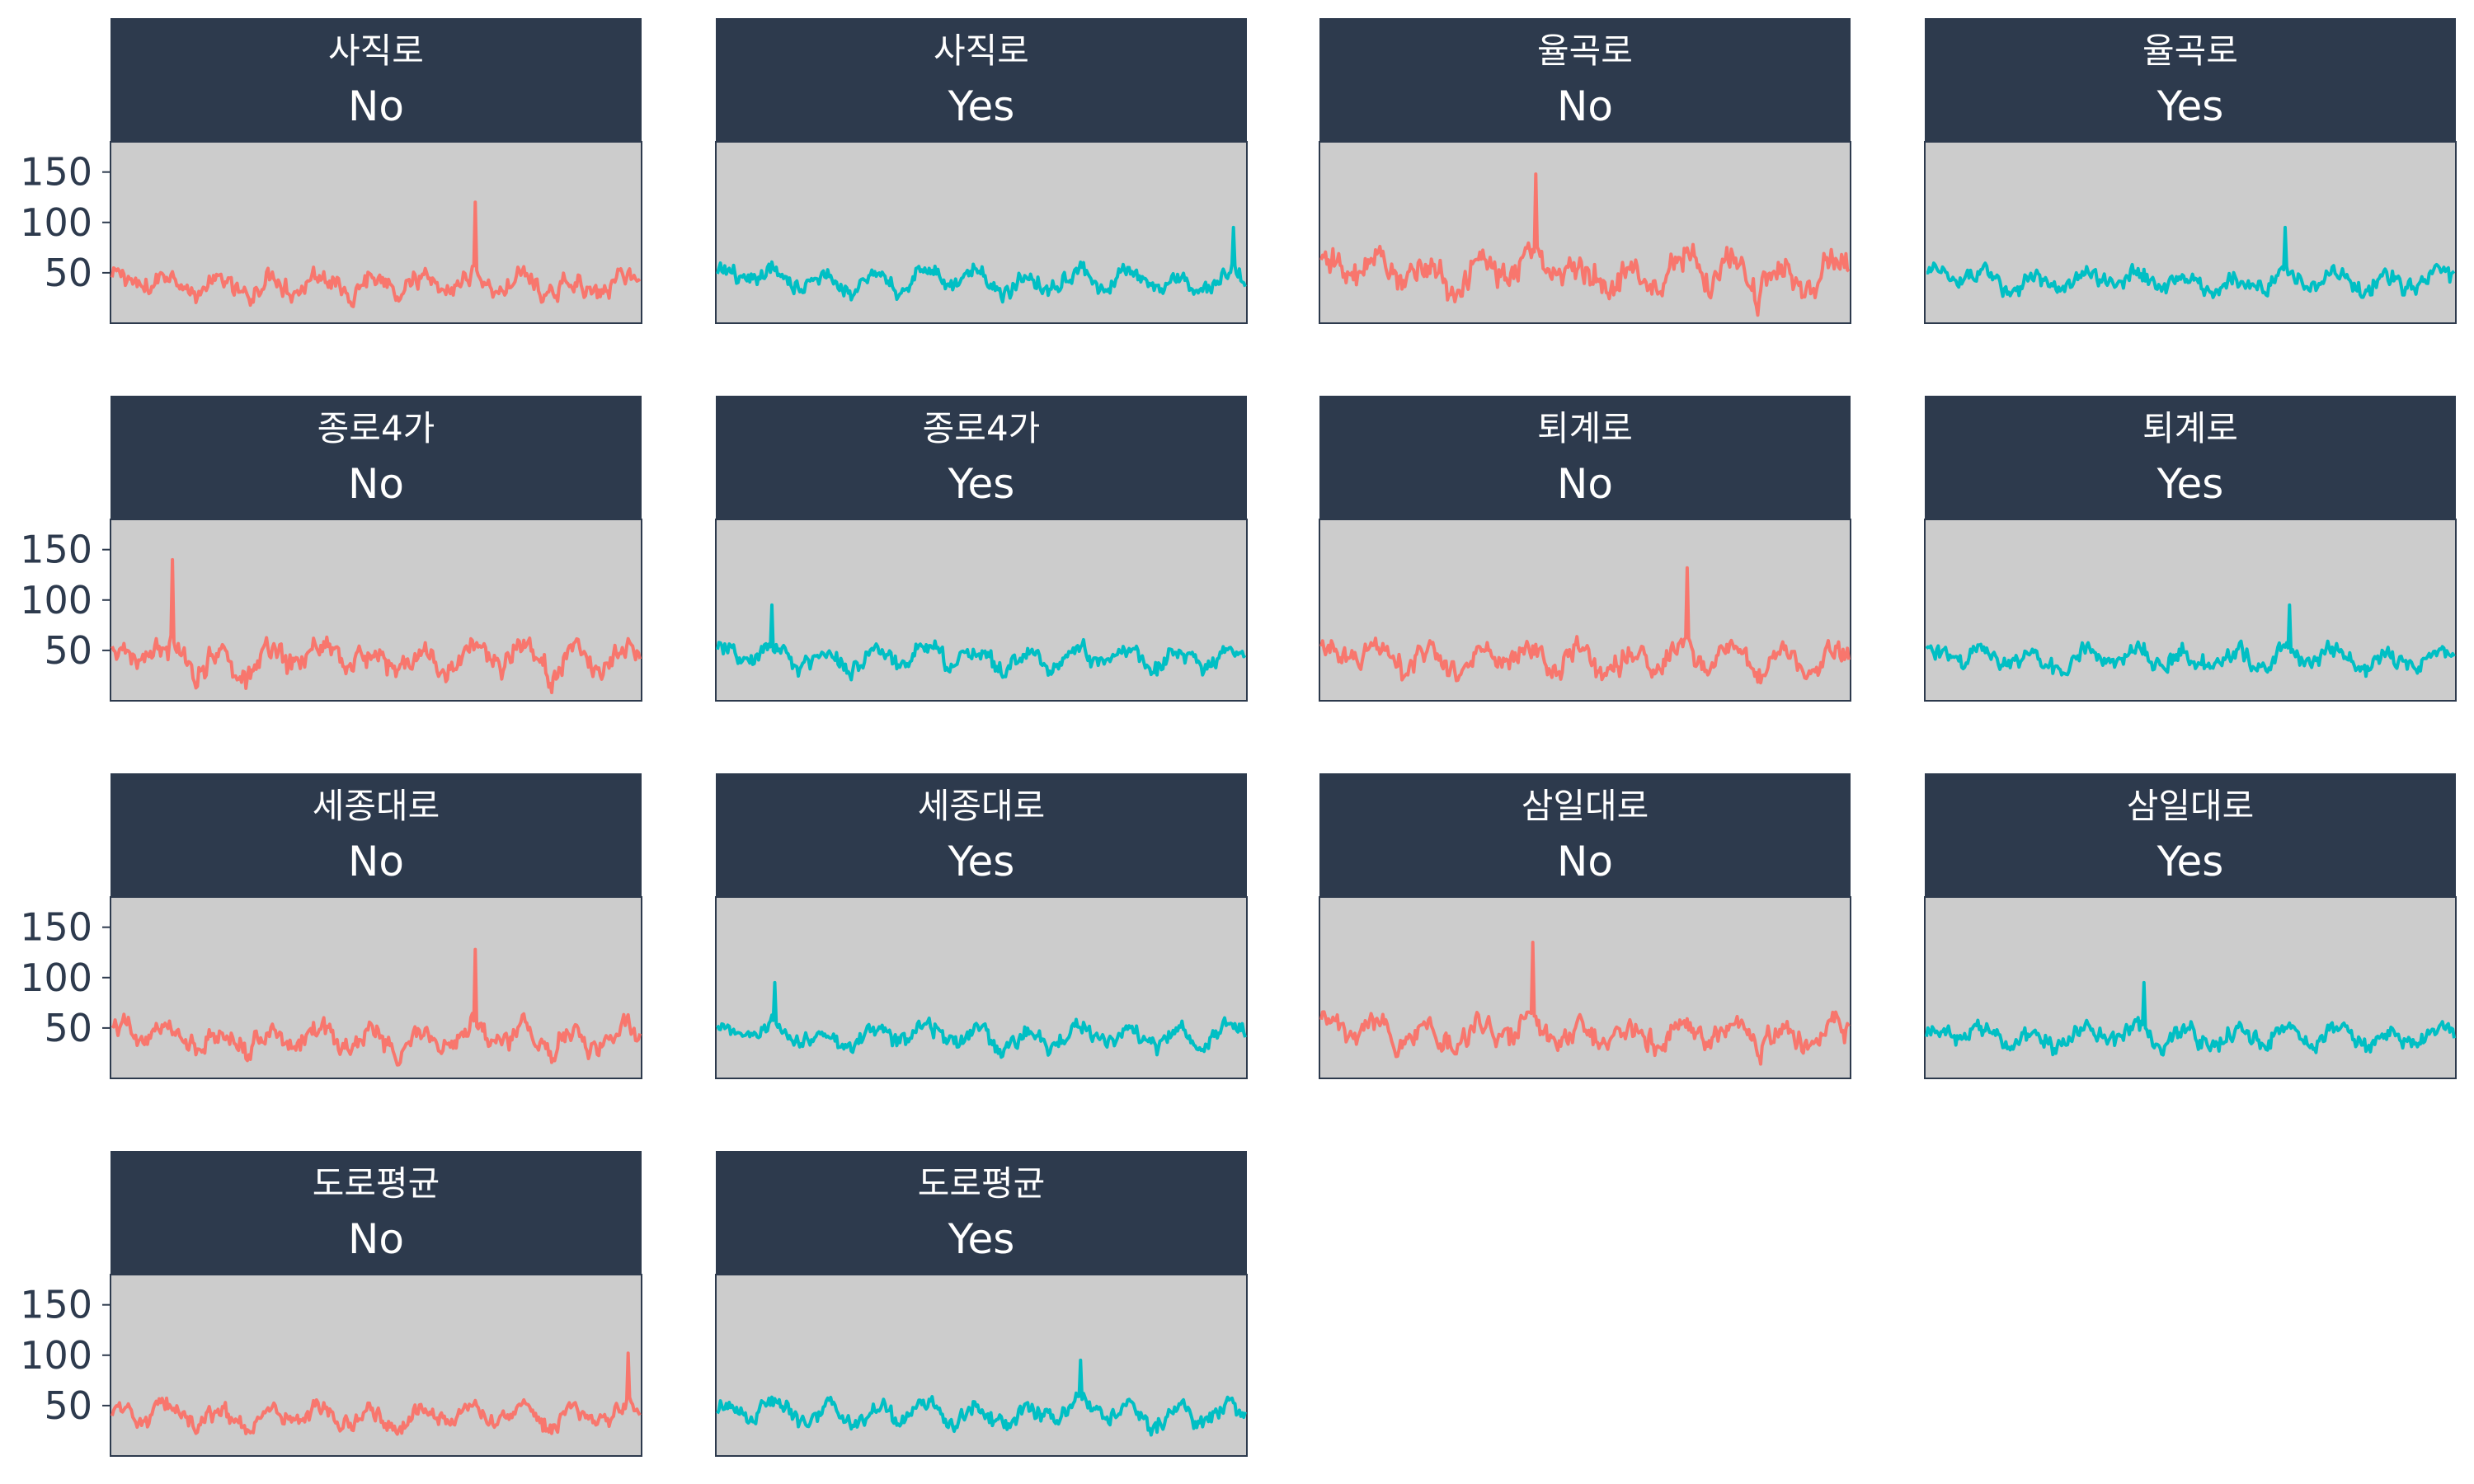  Describe the element at coordinates (2190, 458) in the screenshot. I see `facet-strip: 퇴계로 Yes` at that location.